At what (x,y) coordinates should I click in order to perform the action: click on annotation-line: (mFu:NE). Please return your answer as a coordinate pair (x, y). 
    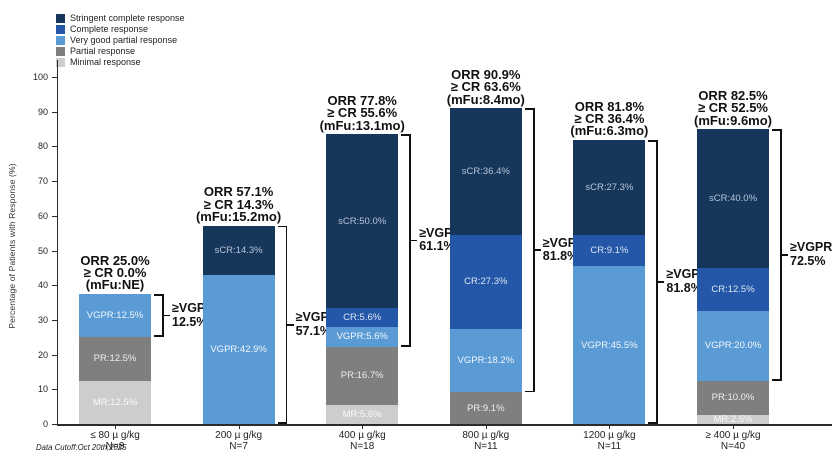
    Looking at the image, I should click on (115, 285).